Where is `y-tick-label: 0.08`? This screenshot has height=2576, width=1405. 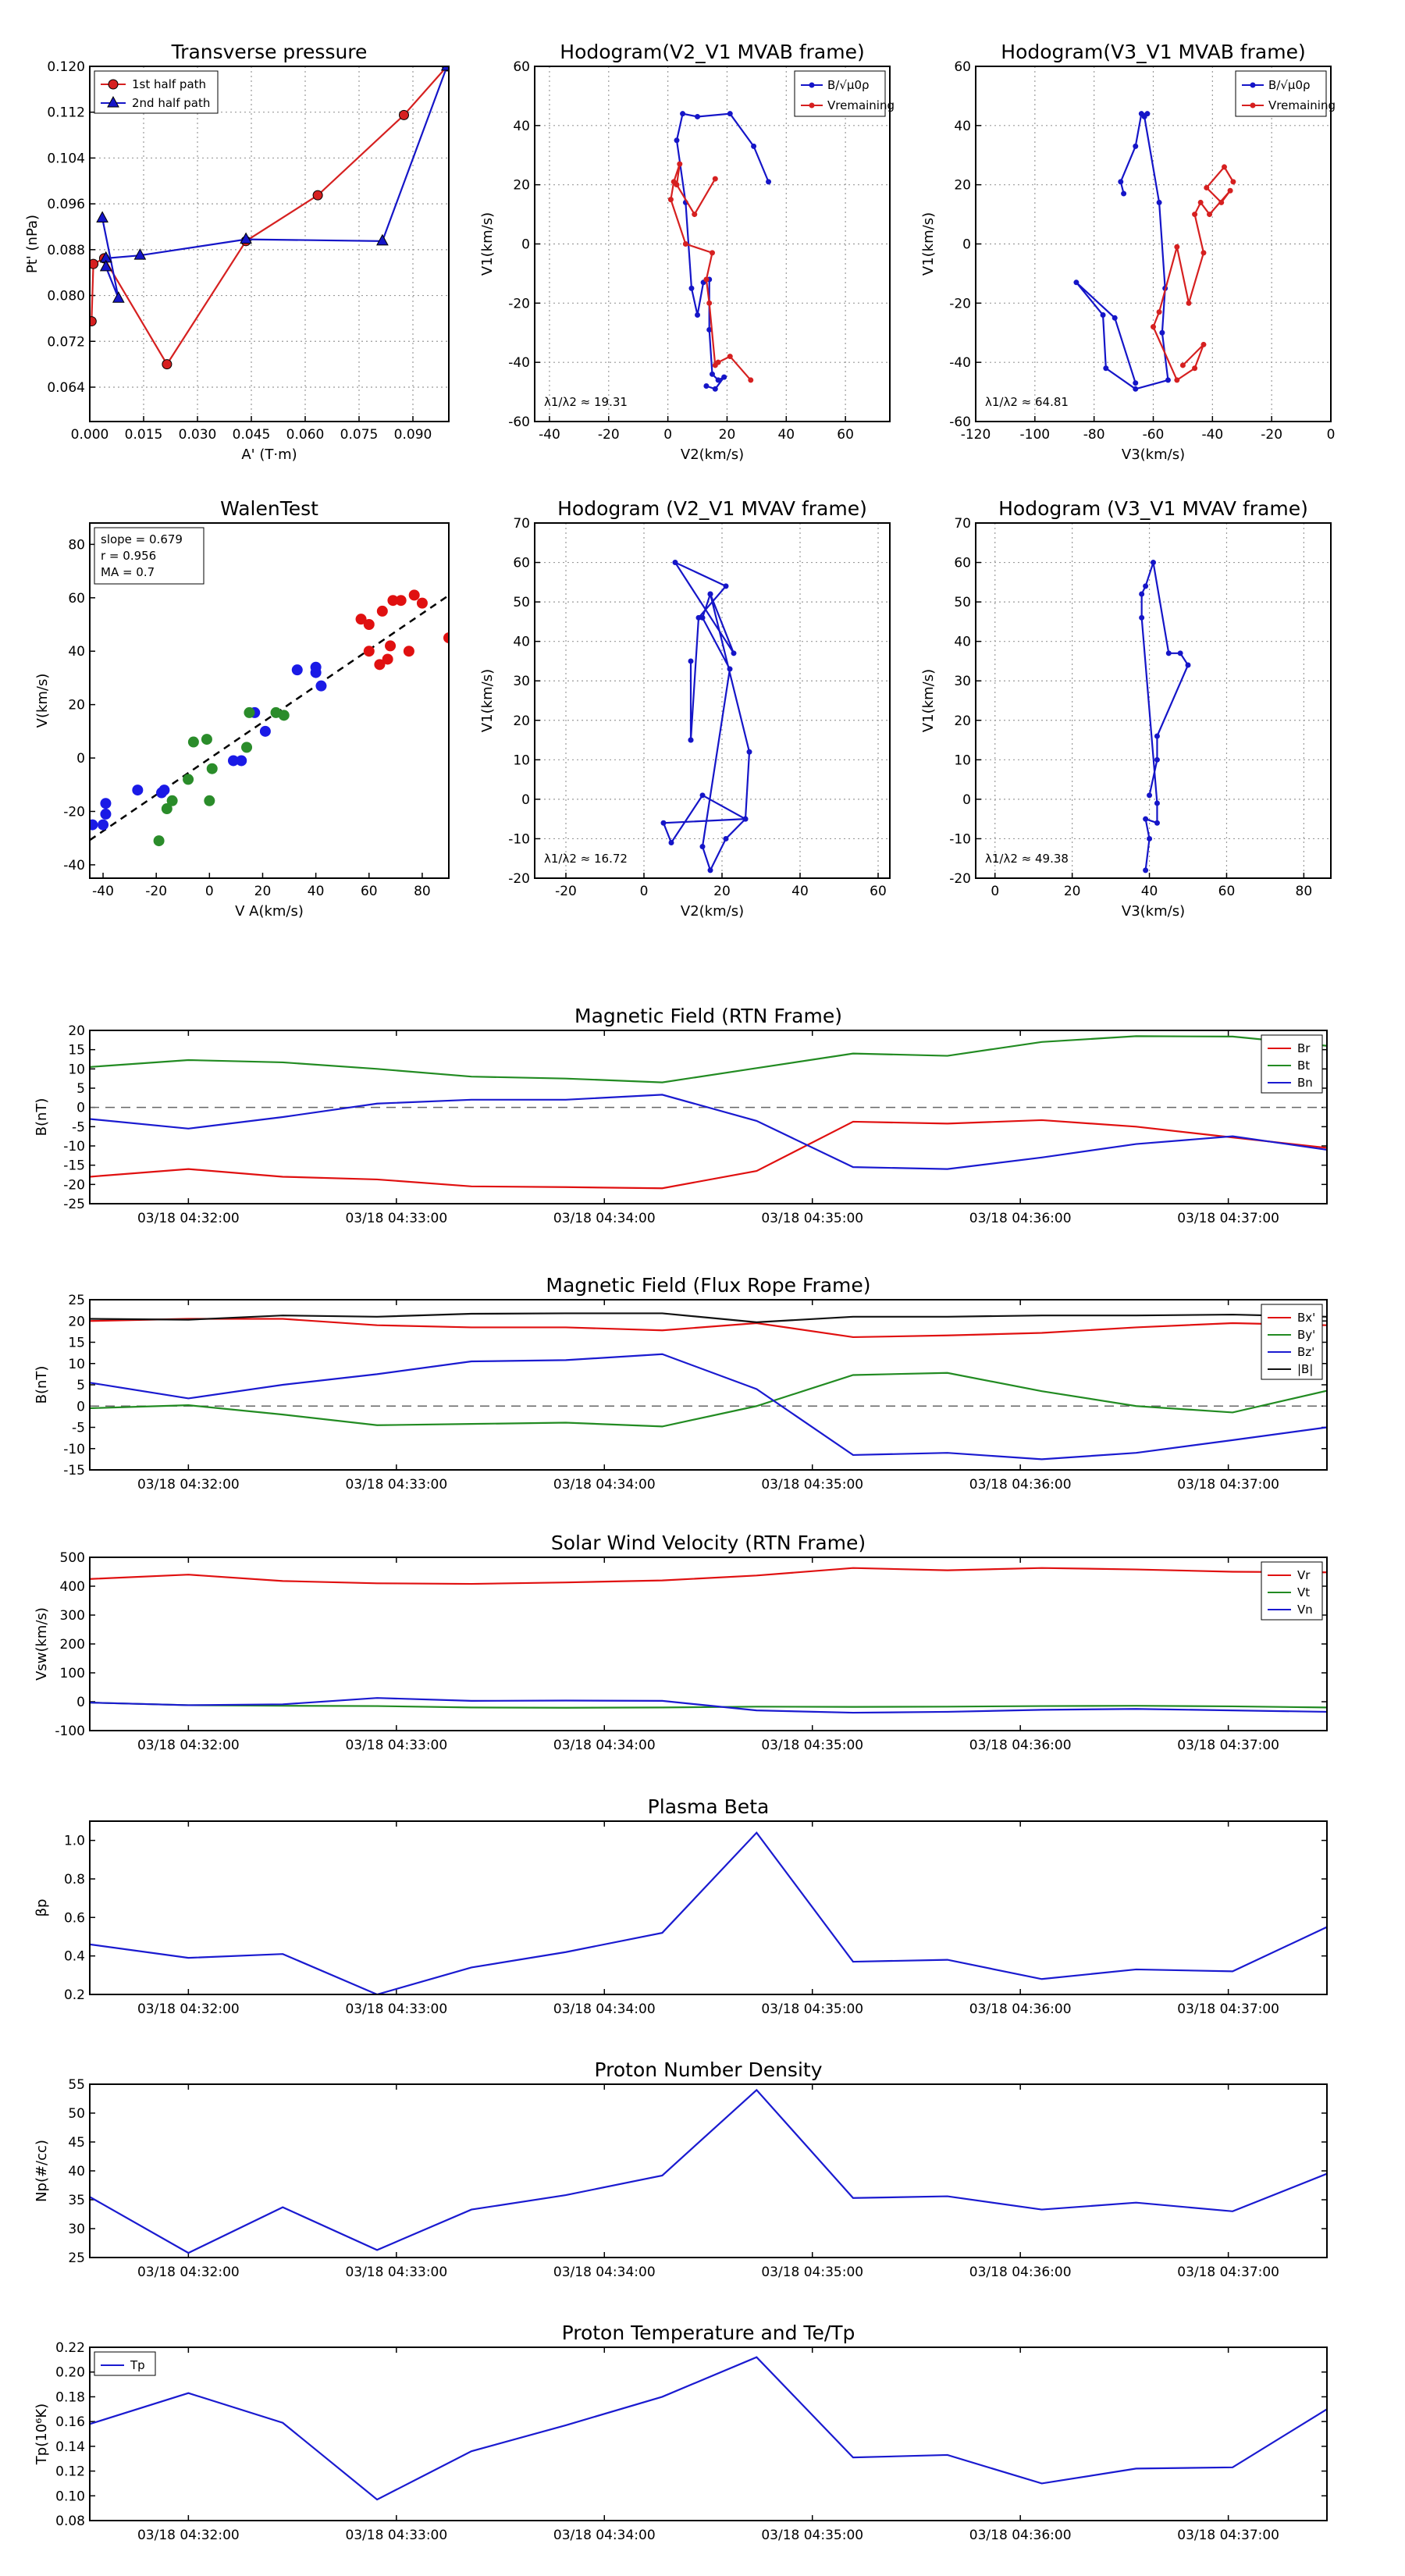 y-tick-label: 0.08 is located at coordinates (70, 2521).